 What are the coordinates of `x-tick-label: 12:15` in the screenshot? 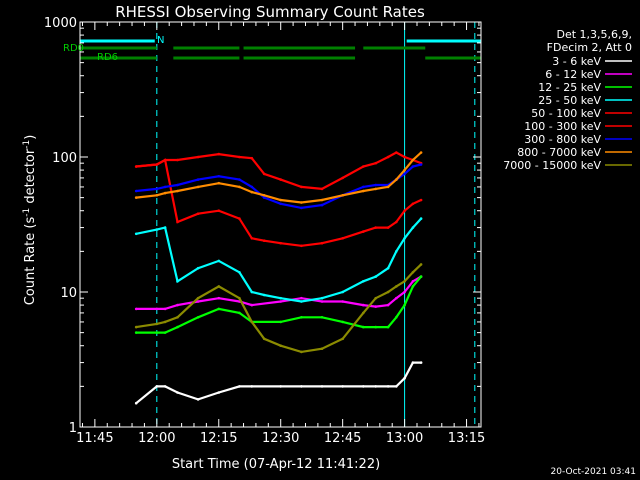 It's located at (218, 438).